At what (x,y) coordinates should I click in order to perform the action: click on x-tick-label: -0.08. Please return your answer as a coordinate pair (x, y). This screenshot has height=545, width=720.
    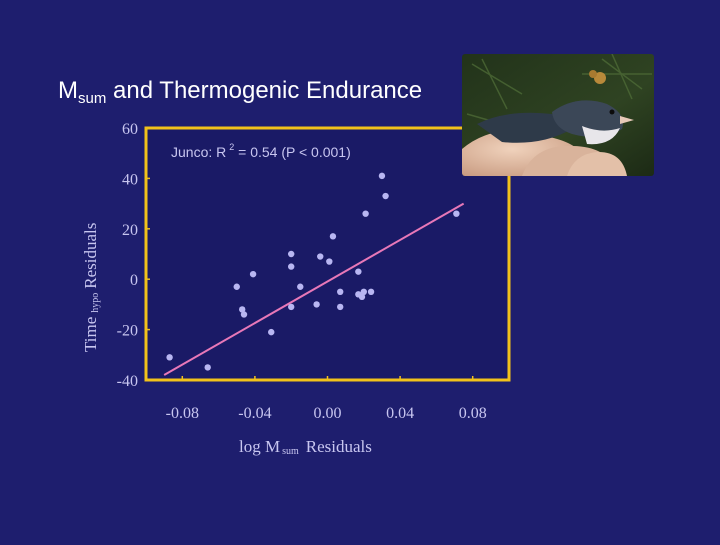
    Looking at the image, I should click on (182, 413).